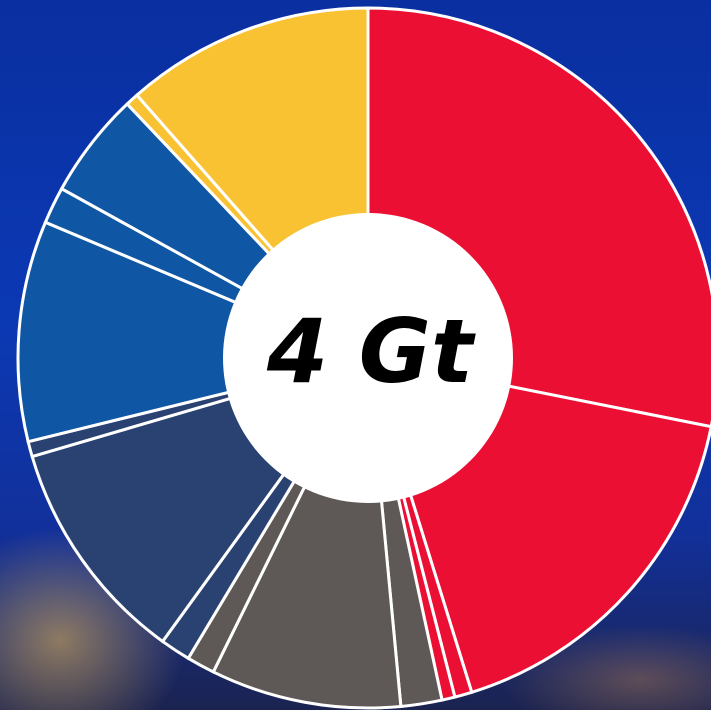  What do you see at coordinates (371, 351) in the screenshot?
I see `center-label: 4 Gt` at bounding box center [371, 351].